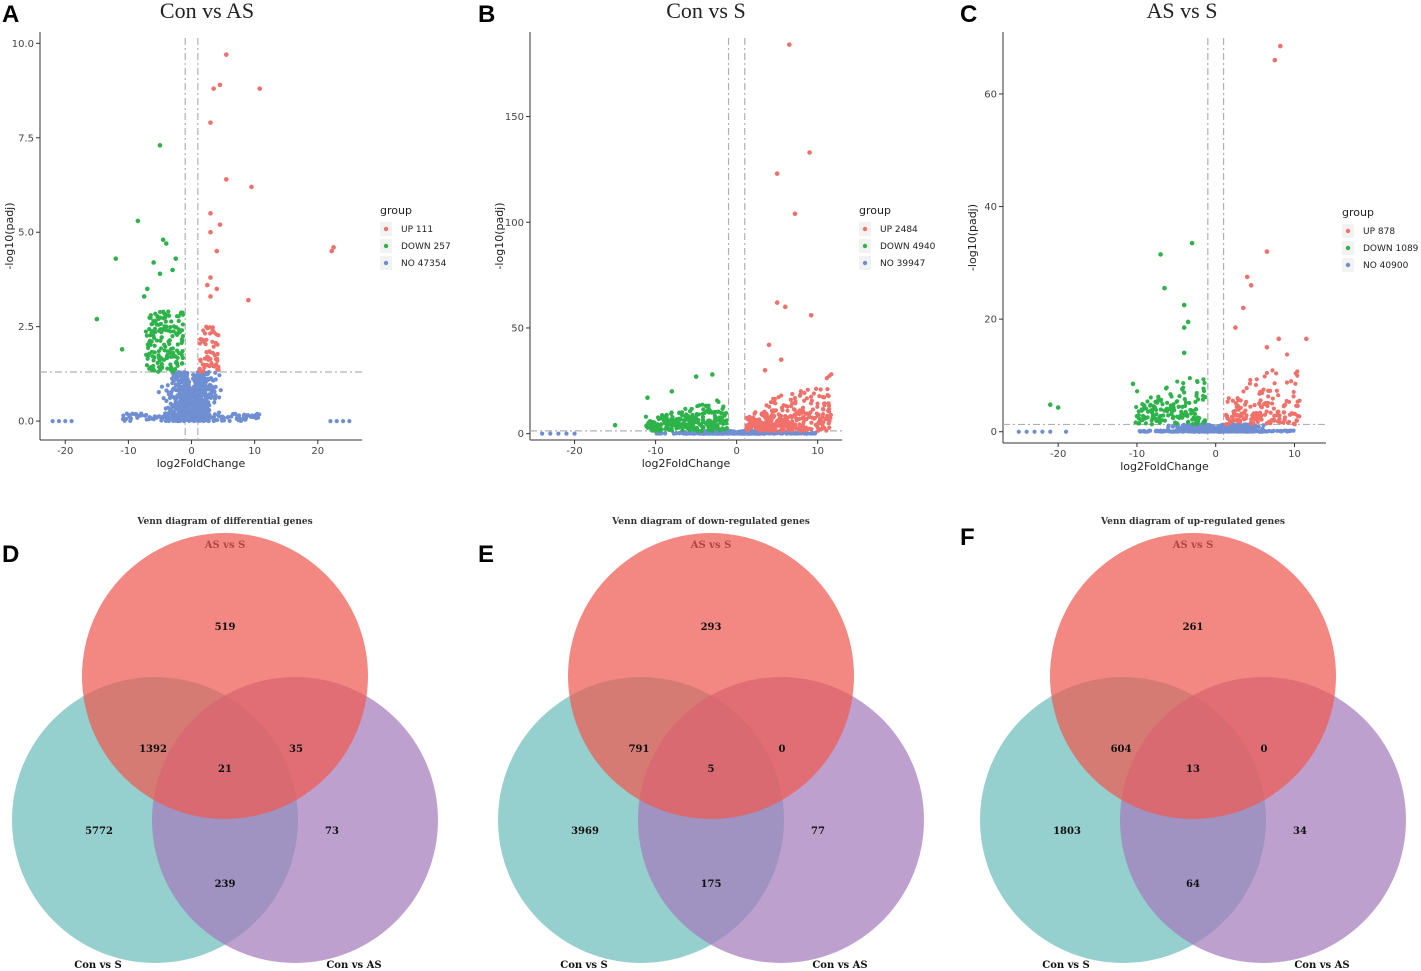 The height and width of the screenshot is (971, 1421). Describe the element at coordinates (517, 328) in the screenshot. I see `y-tick-label: 50` at that location.